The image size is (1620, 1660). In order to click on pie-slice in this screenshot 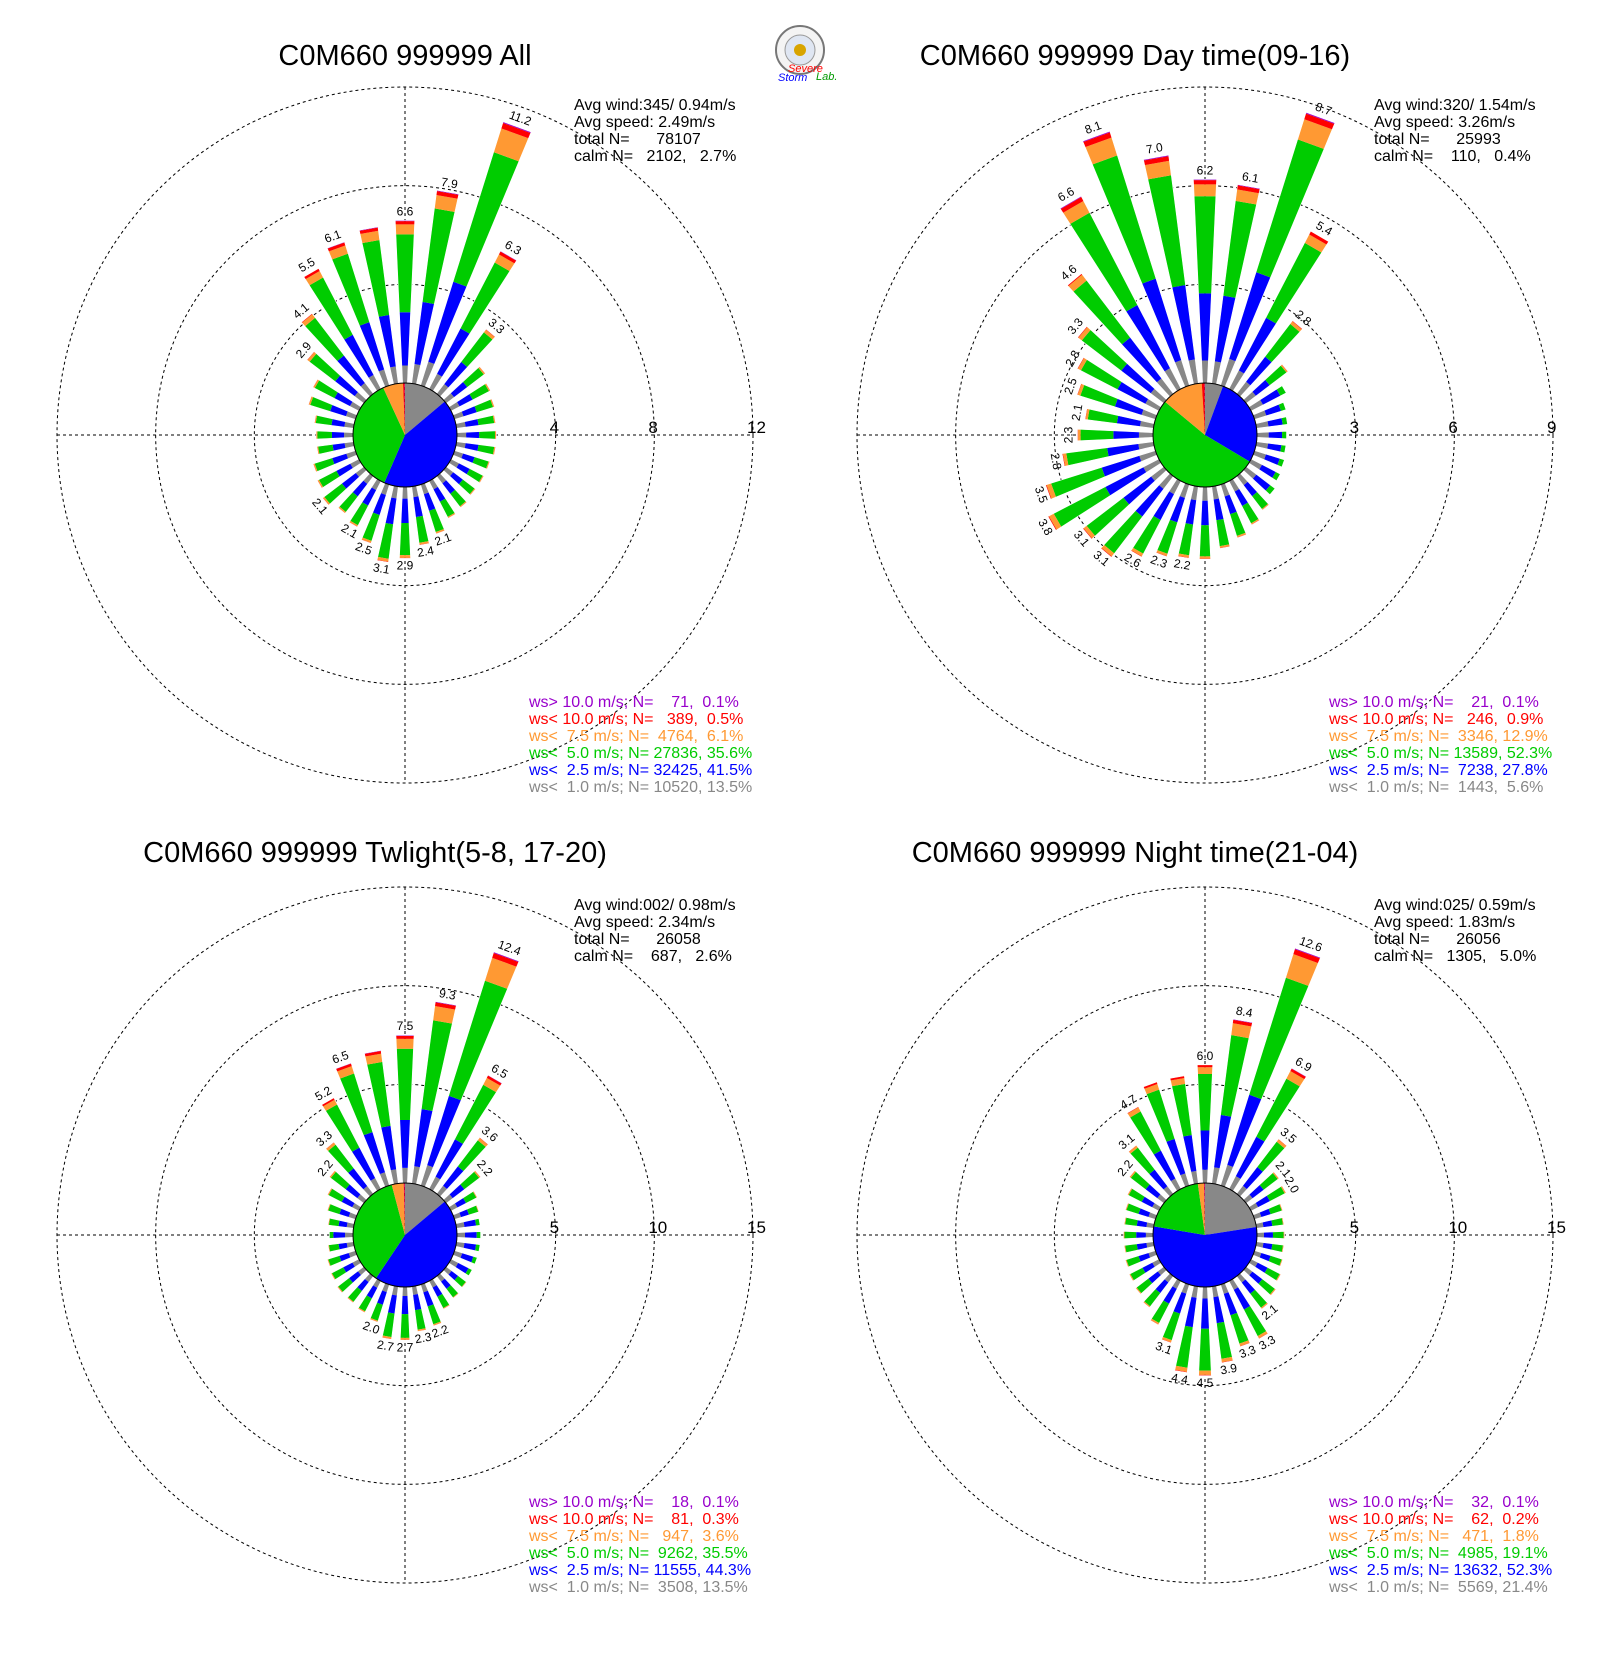, I will do `click(398, 1209)`.